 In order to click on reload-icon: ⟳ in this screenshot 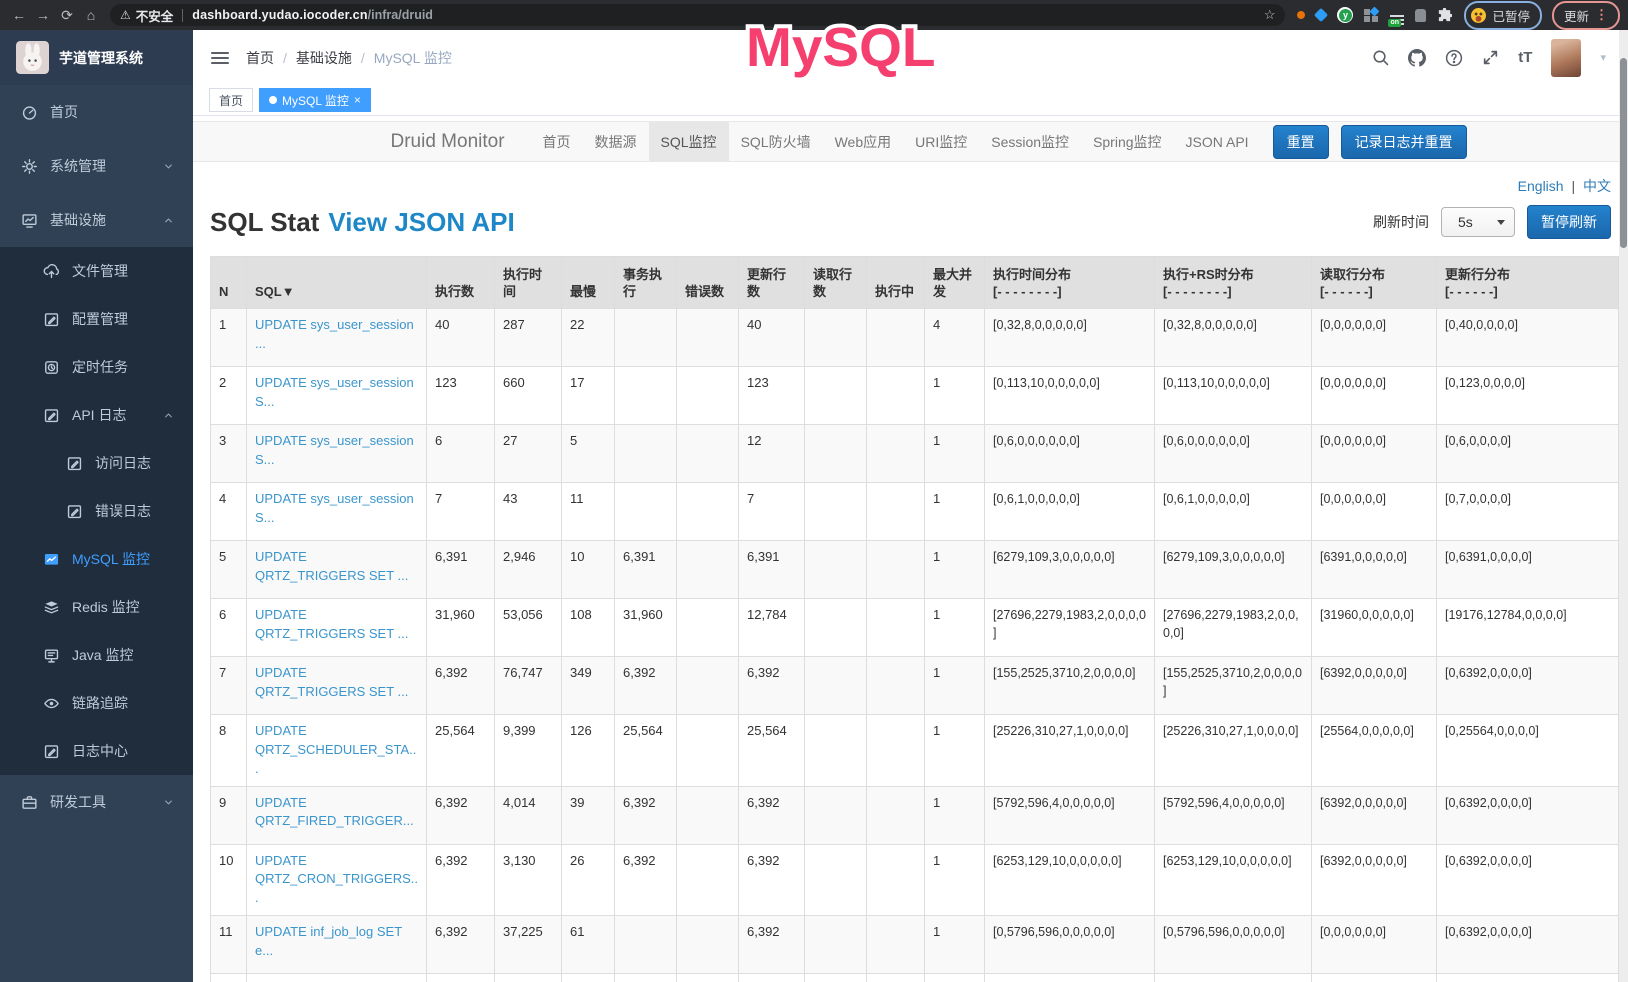, I will do `click(67, 15)`.